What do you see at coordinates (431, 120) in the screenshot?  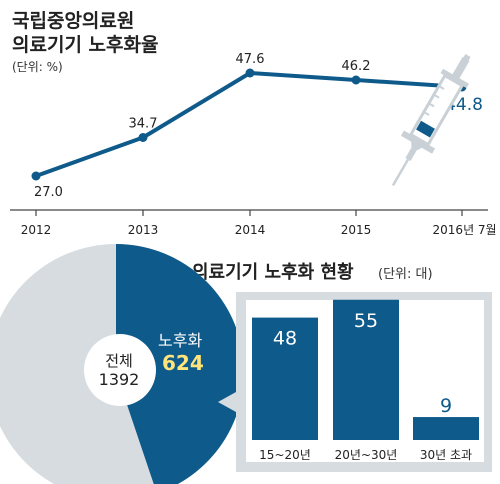 I see `syringe-icon` at bounding box center [431, 120].